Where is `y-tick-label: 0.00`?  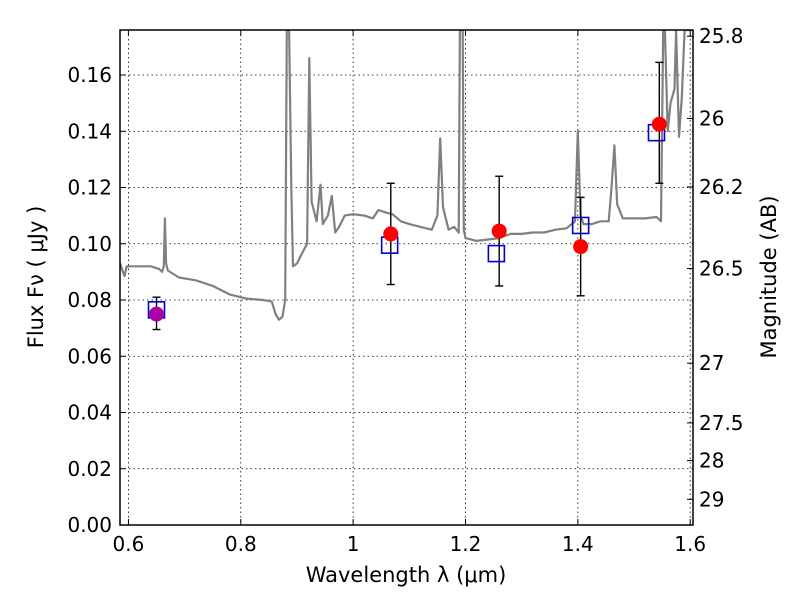 y-tick-label: 0.00 is located at coordinates (89, 525).